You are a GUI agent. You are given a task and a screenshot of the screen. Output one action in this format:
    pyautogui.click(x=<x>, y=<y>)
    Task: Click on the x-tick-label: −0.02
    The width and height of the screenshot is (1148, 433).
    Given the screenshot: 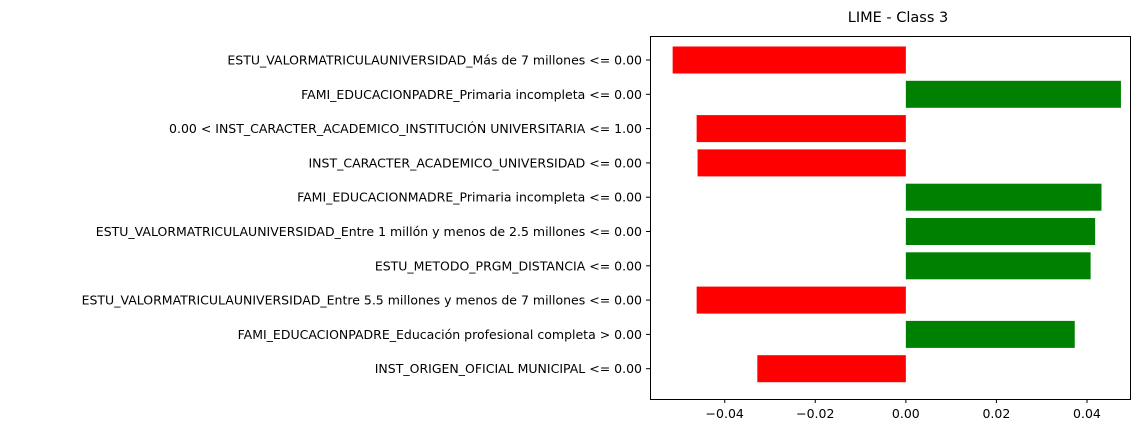 What is the action you would take?
    pyautogui.click(x=815, y=413)
    